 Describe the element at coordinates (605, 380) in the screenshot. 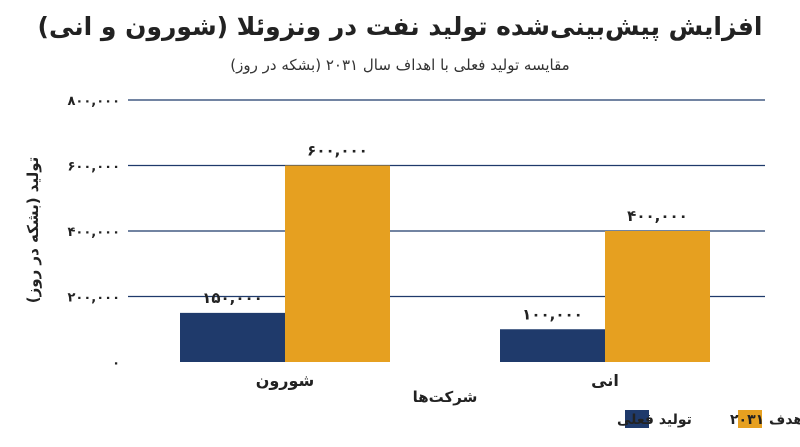

I see `x-tick-label: انی` at that location.